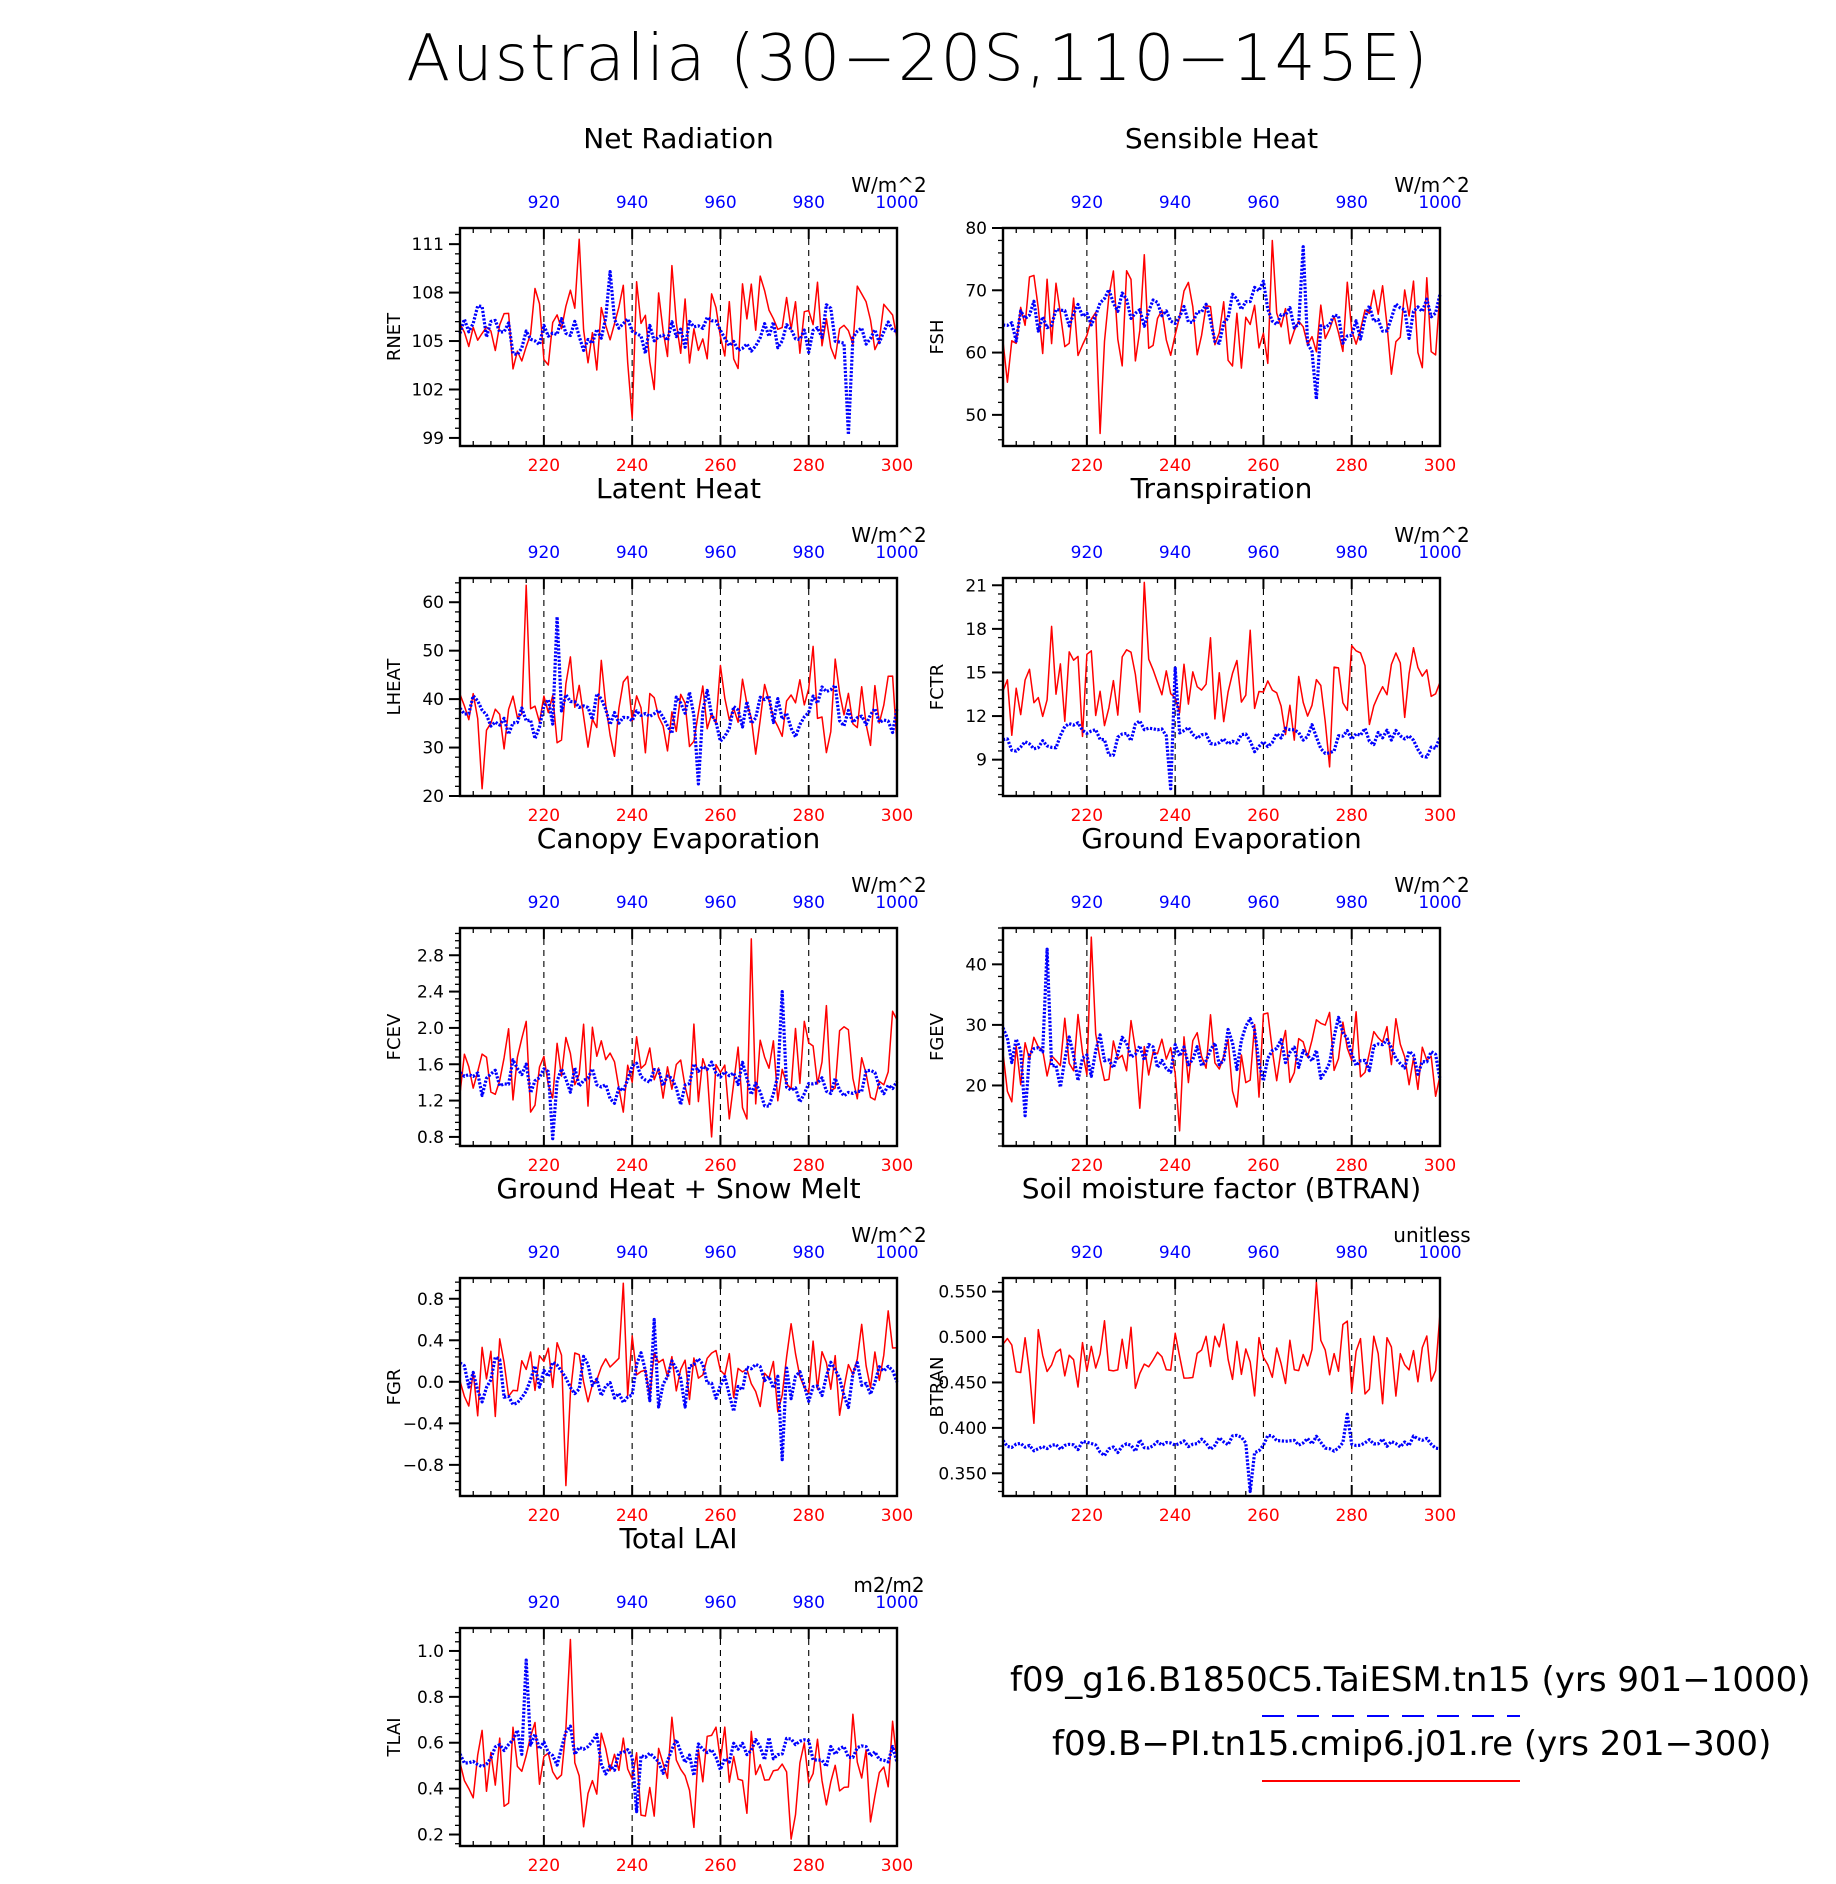 The height and width of the screenshot is (1884, 1836). What do you see at coordinates (962, 1338) in the screenshot?
I see `y-tick-label: 0.500` at bounding box center [962, 1338].